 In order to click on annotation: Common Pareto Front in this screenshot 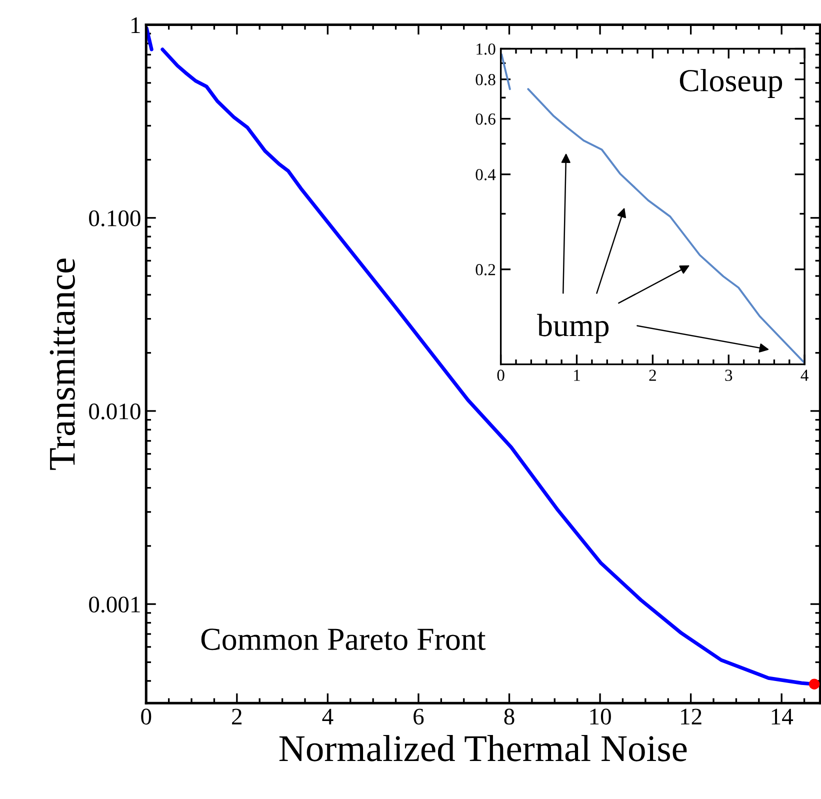, I will do `click(343, 639)`.